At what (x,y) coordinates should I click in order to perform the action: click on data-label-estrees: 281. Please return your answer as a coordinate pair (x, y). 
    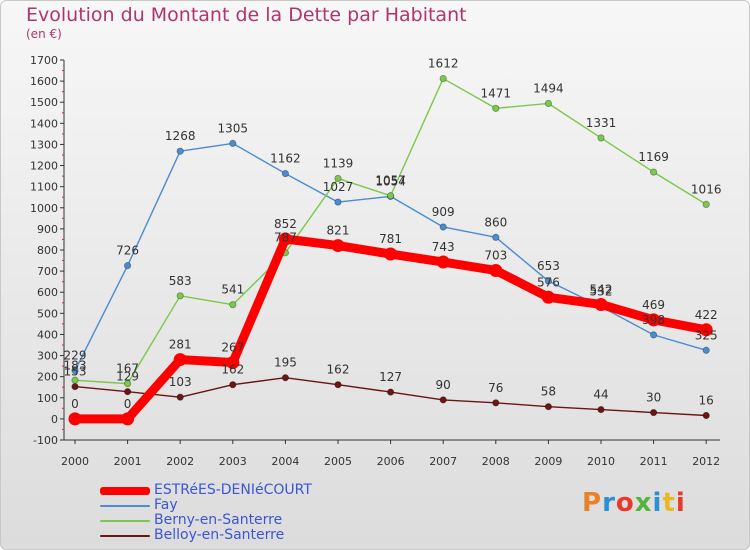
    Looking at the image, I should click on (180, 345).